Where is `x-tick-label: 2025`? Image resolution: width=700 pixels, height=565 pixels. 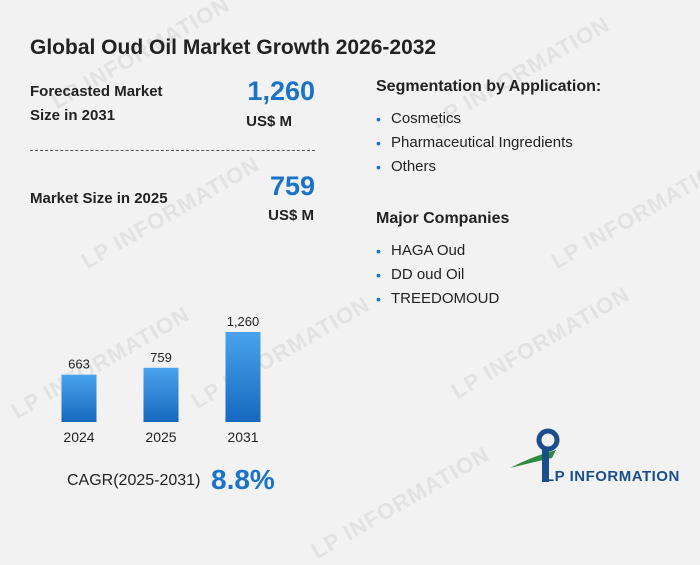 x-tick-label: 2025 is located at coordinates (160, 437).